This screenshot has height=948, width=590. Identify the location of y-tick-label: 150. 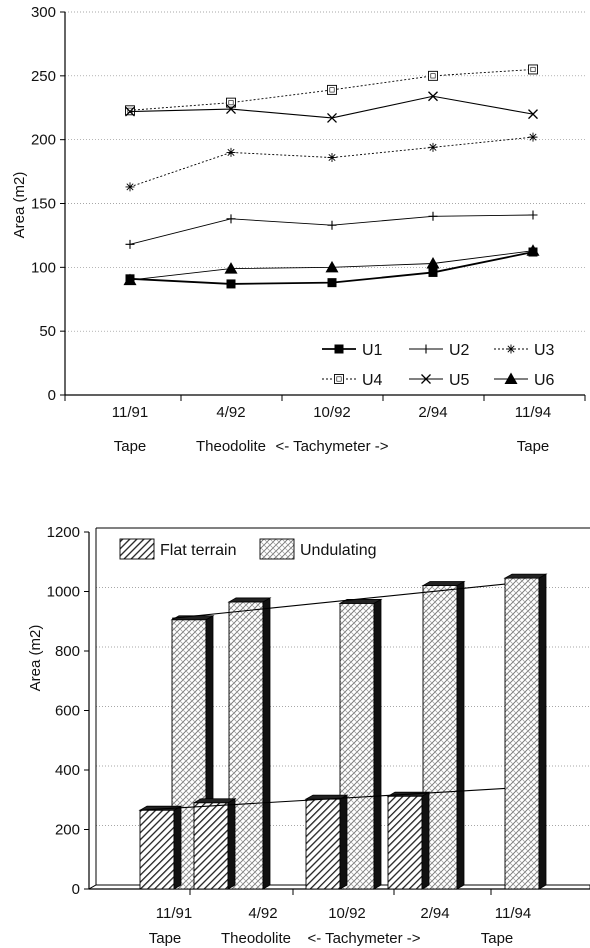
(43, 204).